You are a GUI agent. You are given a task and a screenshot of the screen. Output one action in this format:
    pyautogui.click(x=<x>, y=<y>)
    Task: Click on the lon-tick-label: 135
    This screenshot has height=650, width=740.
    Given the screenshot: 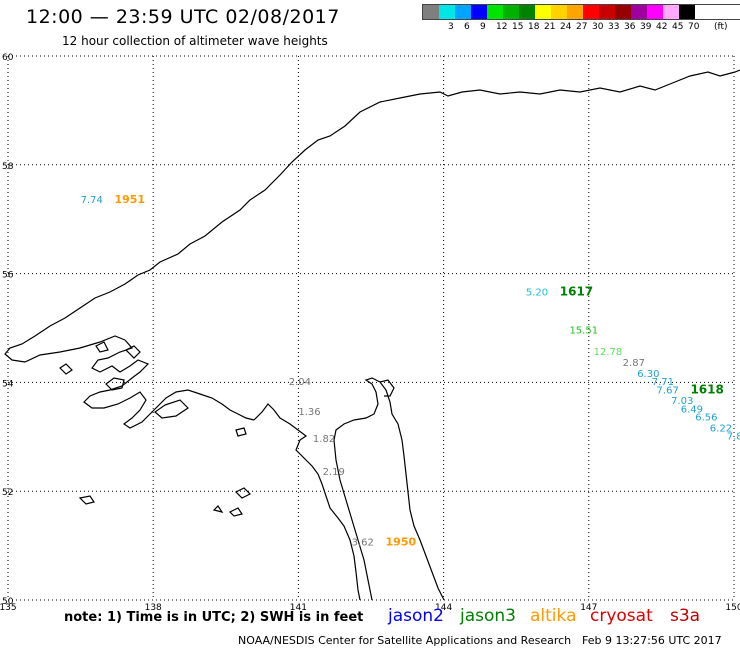 What is the action you would take?
    pyautogui.click(x=8, y=608)
    